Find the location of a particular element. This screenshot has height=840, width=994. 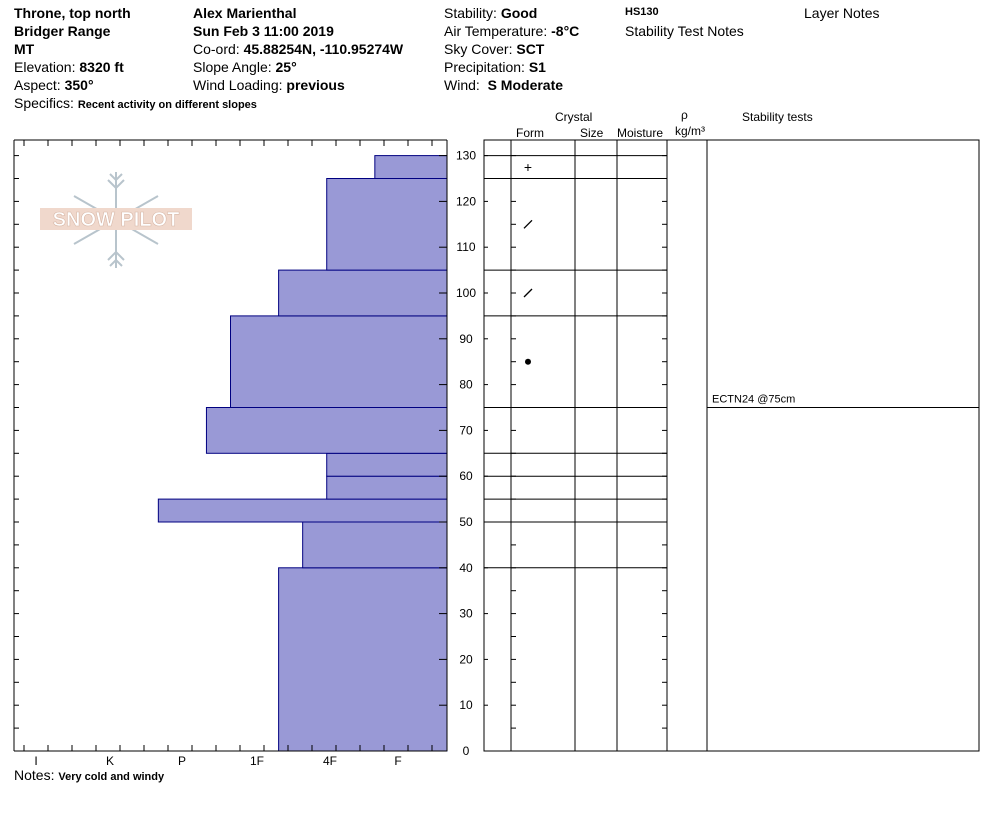

specifics-value: Recent activity on different slopes is located at coordinates (167, 105).